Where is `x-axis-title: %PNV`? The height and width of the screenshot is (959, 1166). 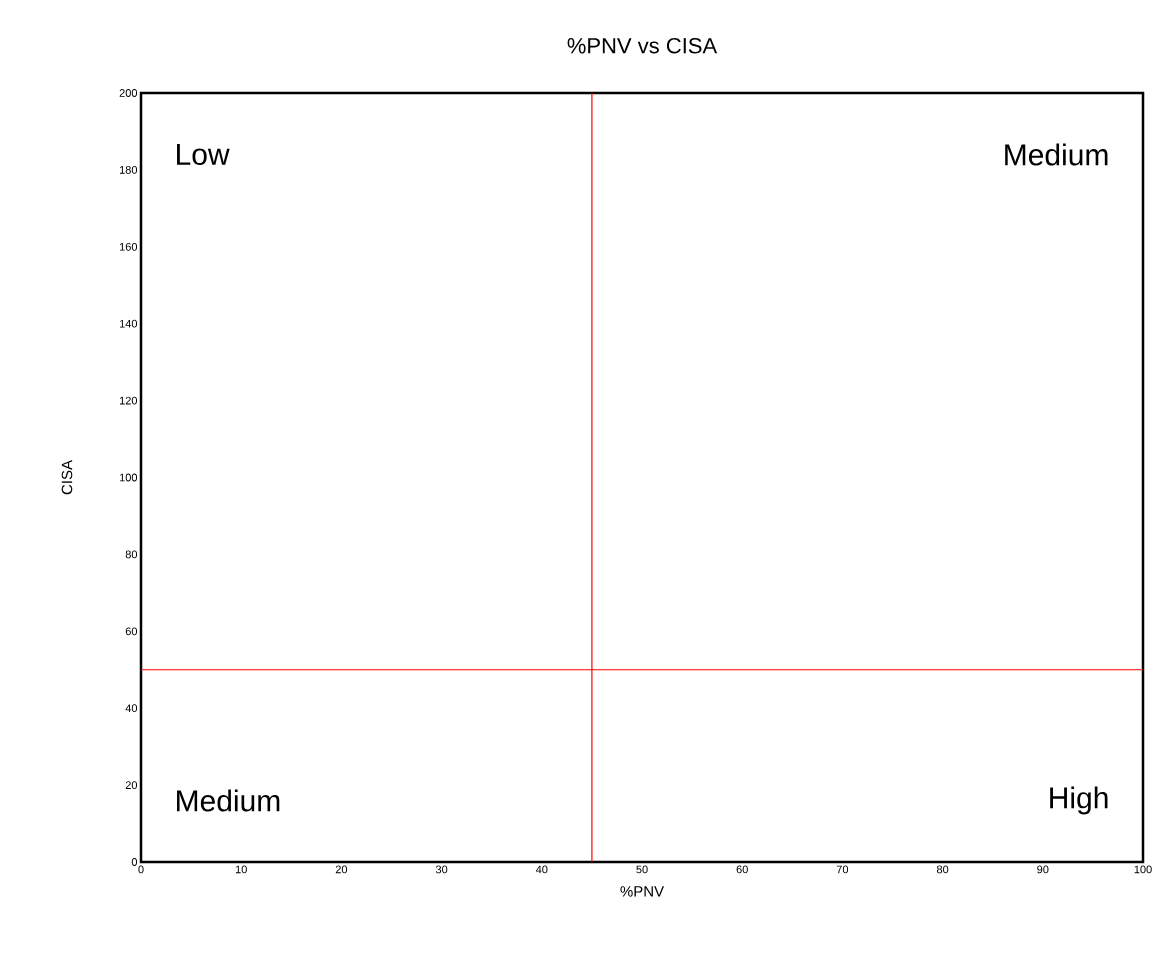
x-axis-title: %PNV is located at coordinates (642, 891).